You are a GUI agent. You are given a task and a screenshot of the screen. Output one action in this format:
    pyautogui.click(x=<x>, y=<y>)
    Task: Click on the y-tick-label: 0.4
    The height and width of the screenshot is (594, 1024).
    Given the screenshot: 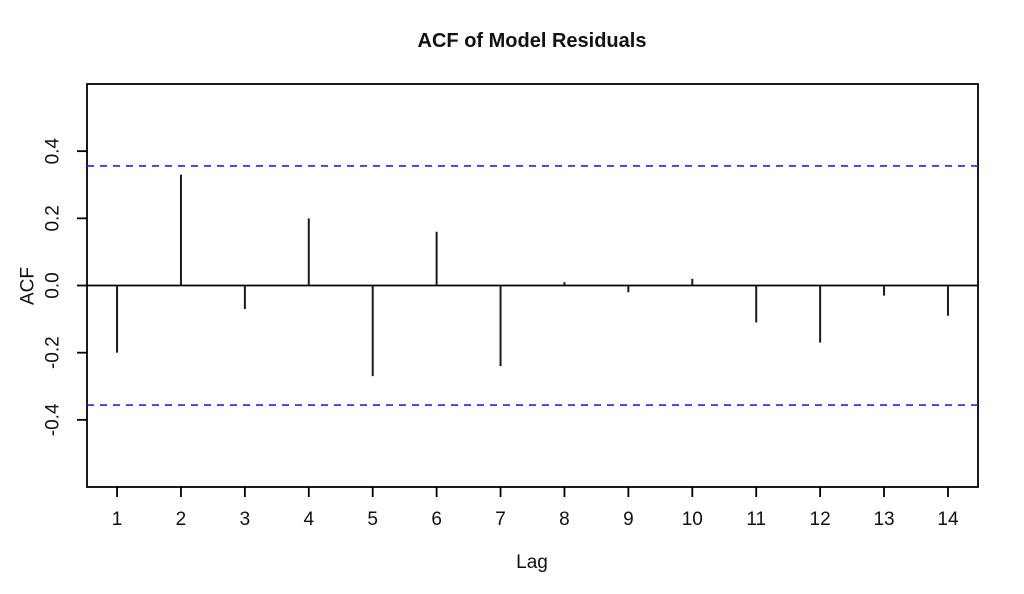 What is the action you would take?
    pyautogui.click(x=53, y=151)
    